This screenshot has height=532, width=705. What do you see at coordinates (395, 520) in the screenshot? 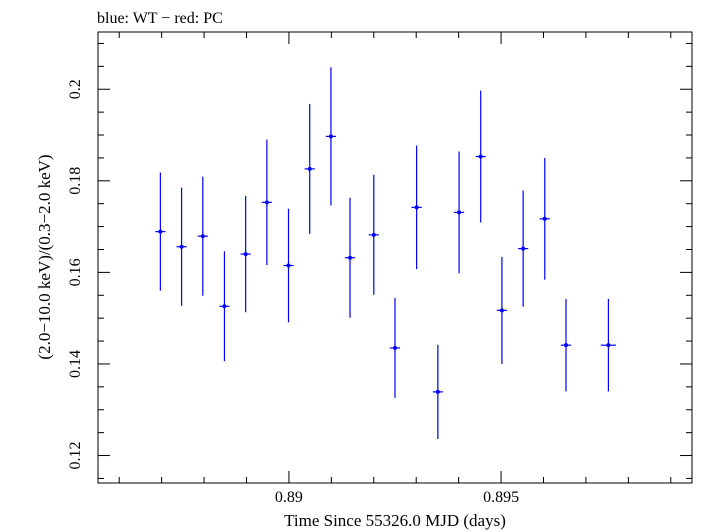
I see `x-axis-label: Time Since 55326.0 MJD (days)` at bounding box center [395, 520].